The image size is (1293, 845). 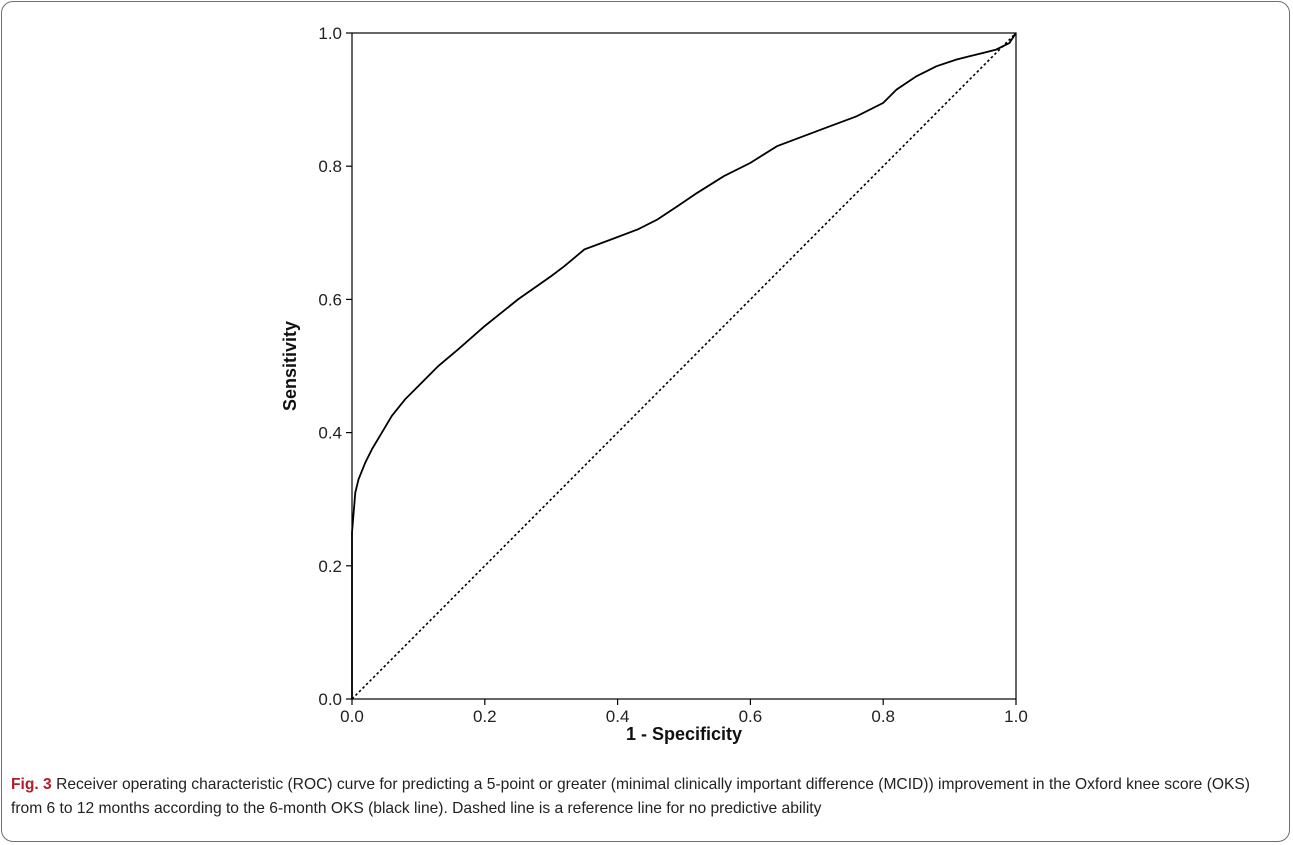 What do you see at coordinates (1016, 716) in the screenshot?
I see `x-tick-label: 1.0` at bounding box center [1016, 716].